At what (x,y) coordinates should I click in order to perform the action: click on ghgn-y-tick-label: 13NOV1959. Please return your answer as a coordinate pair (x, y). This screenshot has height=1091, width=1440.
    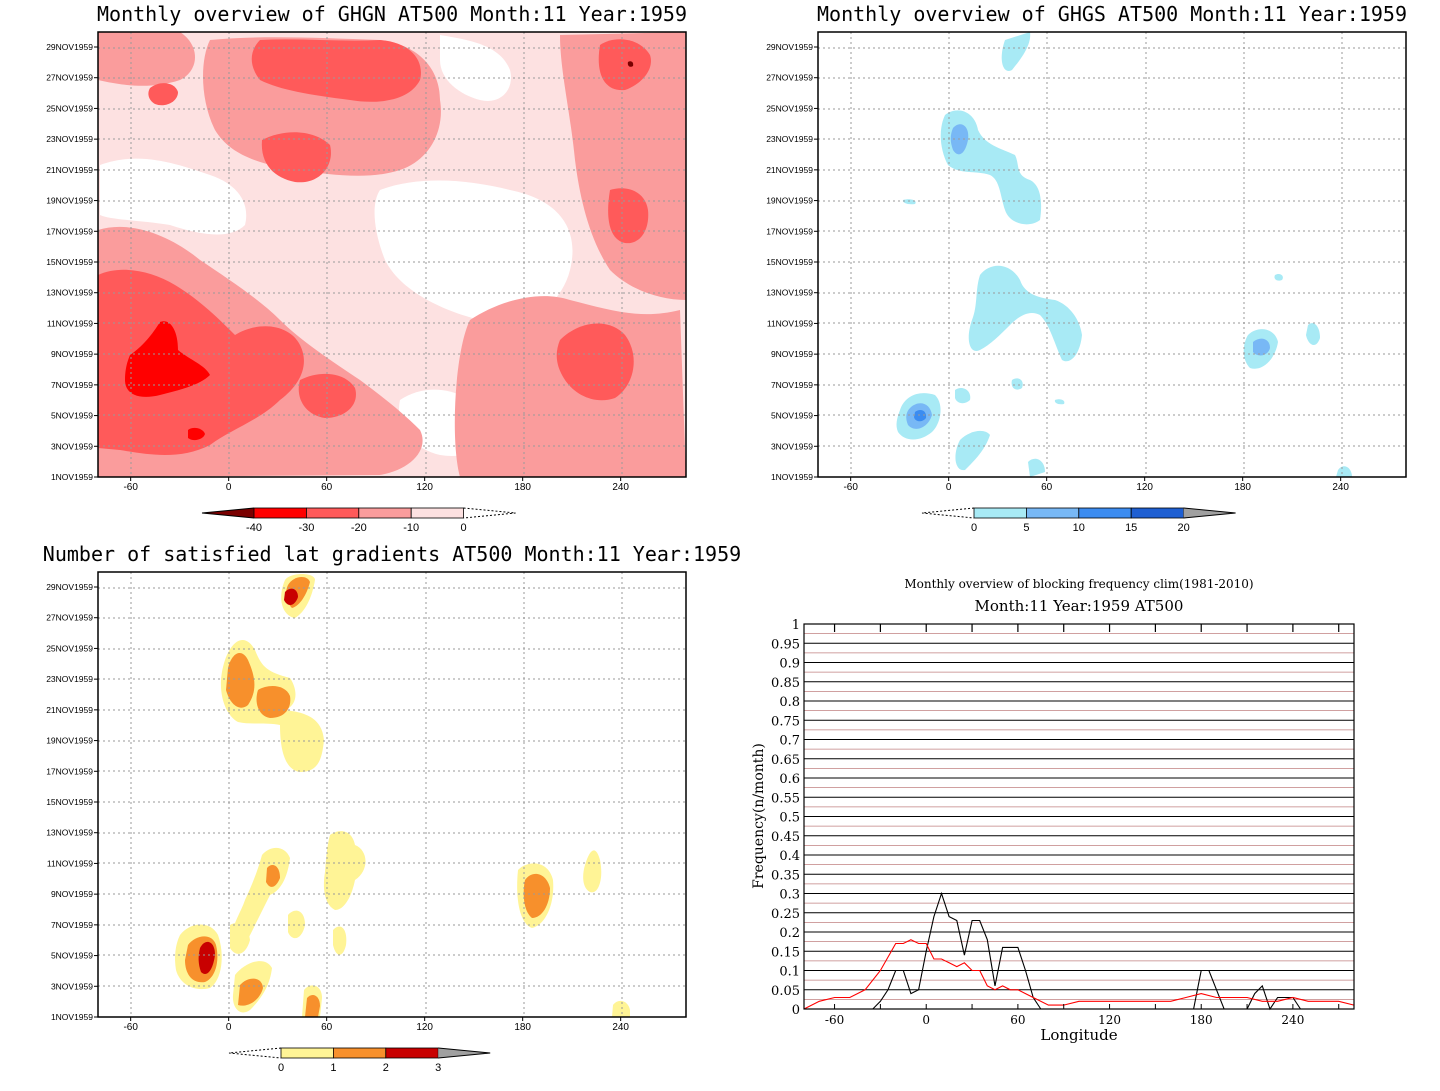
    Looking at the image, I should click on (69, 293).